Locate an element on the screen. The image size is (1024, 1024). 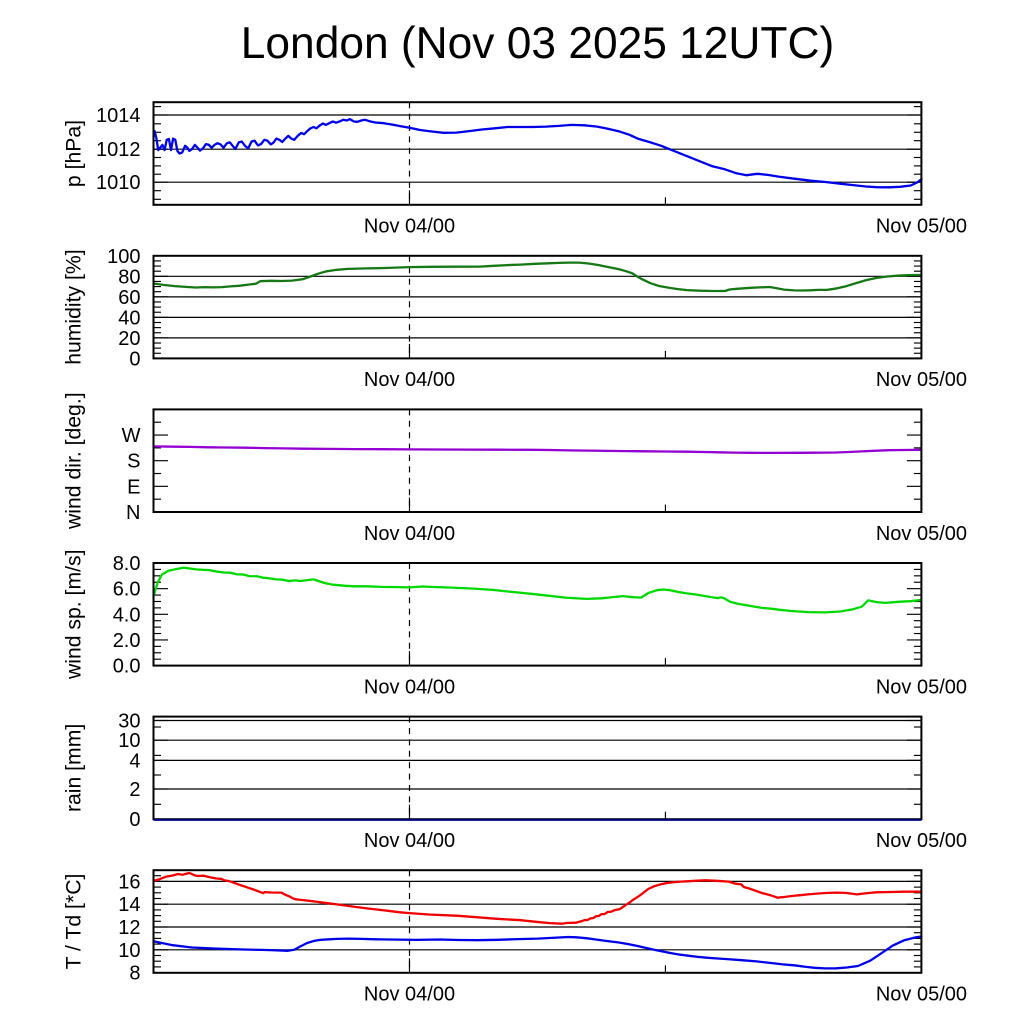
svg-text: 1014 is located at coordinates (118, 116).